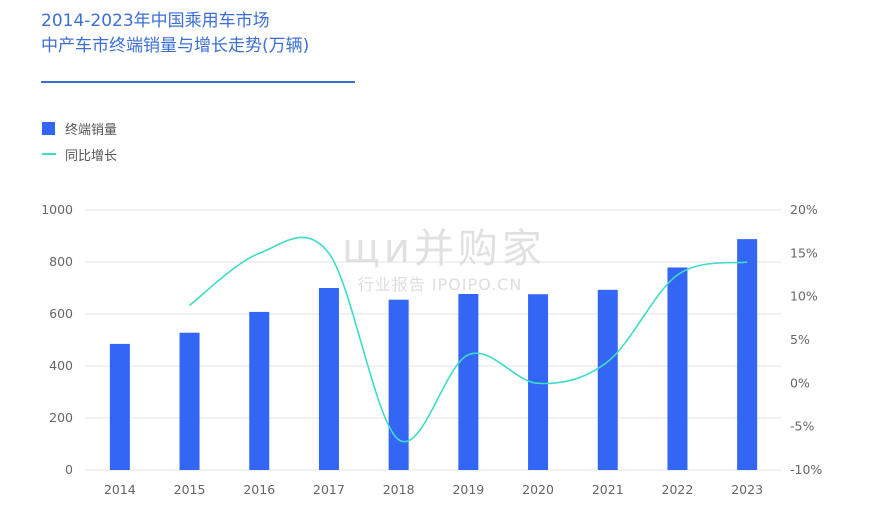  Describe the element at coordinates (802, 426) in the screenshot. I see `y-right-tick-label: -5%` at that location.